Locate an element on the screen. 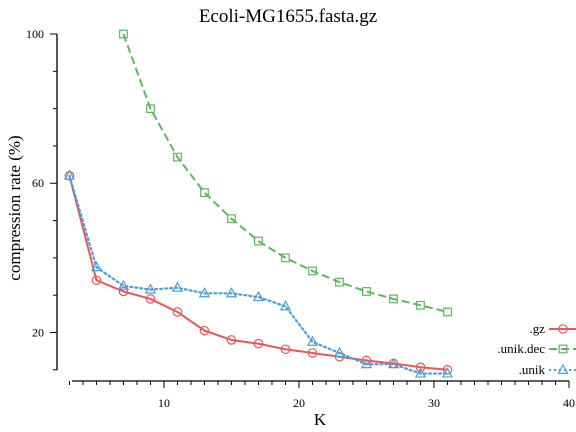 This screenshot has width=576, height=432. y-tick-label: 100 is located at coordinates (35, 34).